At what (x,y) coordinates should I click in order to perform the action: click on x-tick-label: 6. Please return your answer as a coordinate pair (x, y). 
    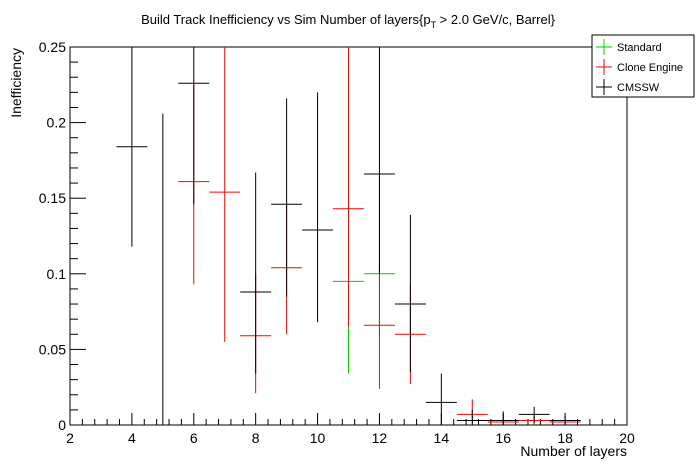
    Looking at the image, I should click on (194, 438).